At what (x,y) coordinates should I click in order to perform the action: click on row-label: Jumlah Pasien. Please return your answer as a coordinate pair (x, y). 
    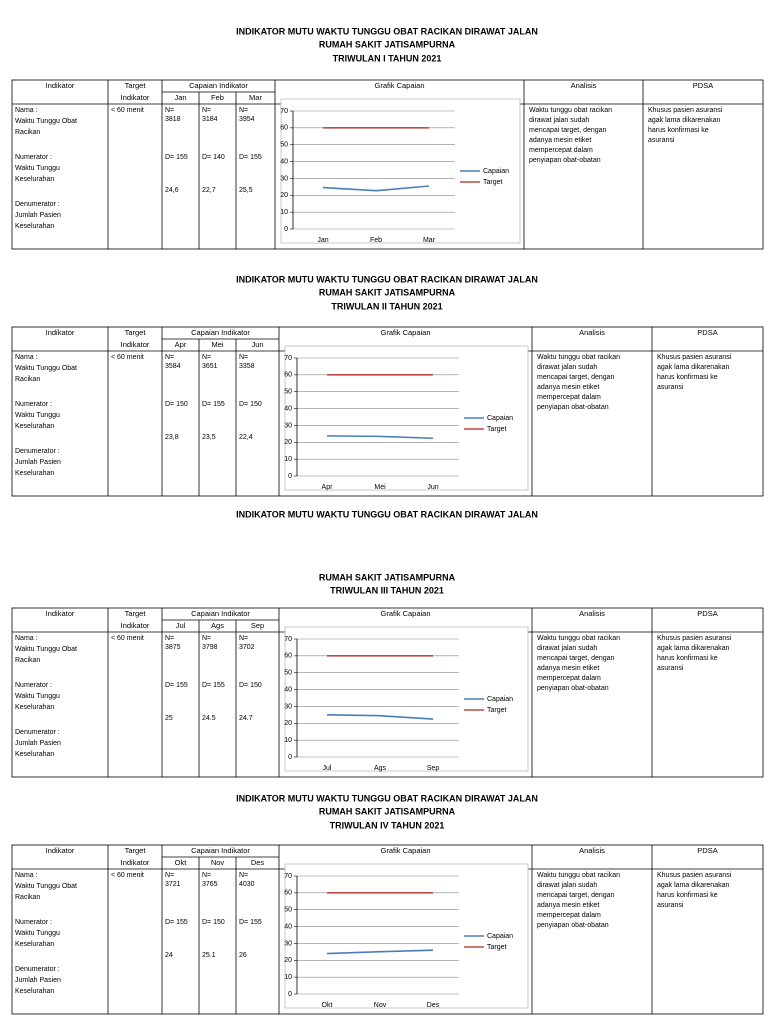
    Looking at the image, I should click on (38, 215).